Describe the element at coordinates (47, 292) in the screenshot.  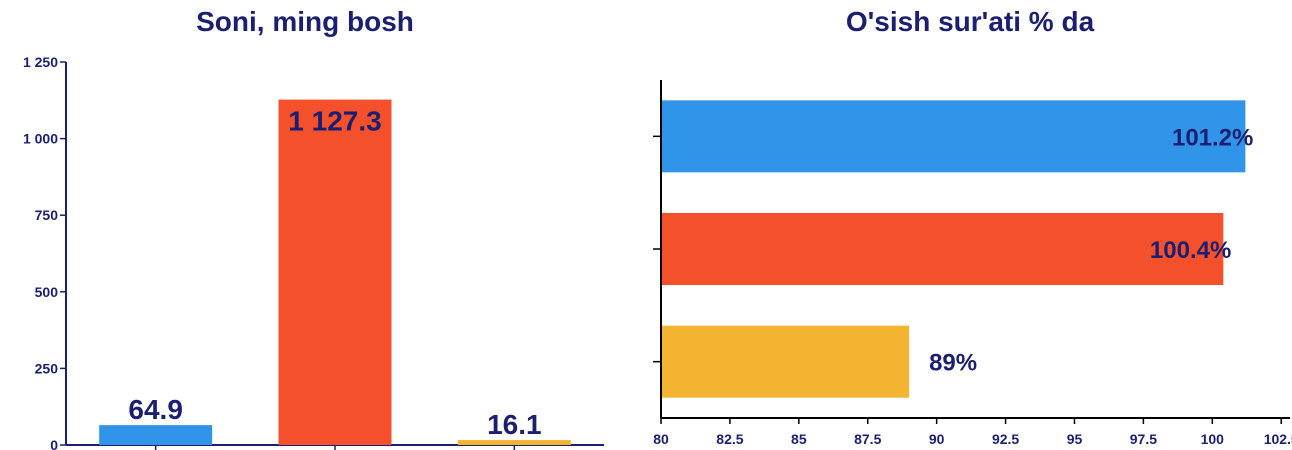
I see `y-tick-label: 500` at that location.